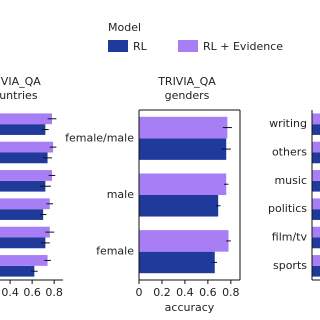 The image size is (320, 320). Describe the element at coordinates (288, 123) in the screenshot. I see `y-tick-label: writing` at that location.